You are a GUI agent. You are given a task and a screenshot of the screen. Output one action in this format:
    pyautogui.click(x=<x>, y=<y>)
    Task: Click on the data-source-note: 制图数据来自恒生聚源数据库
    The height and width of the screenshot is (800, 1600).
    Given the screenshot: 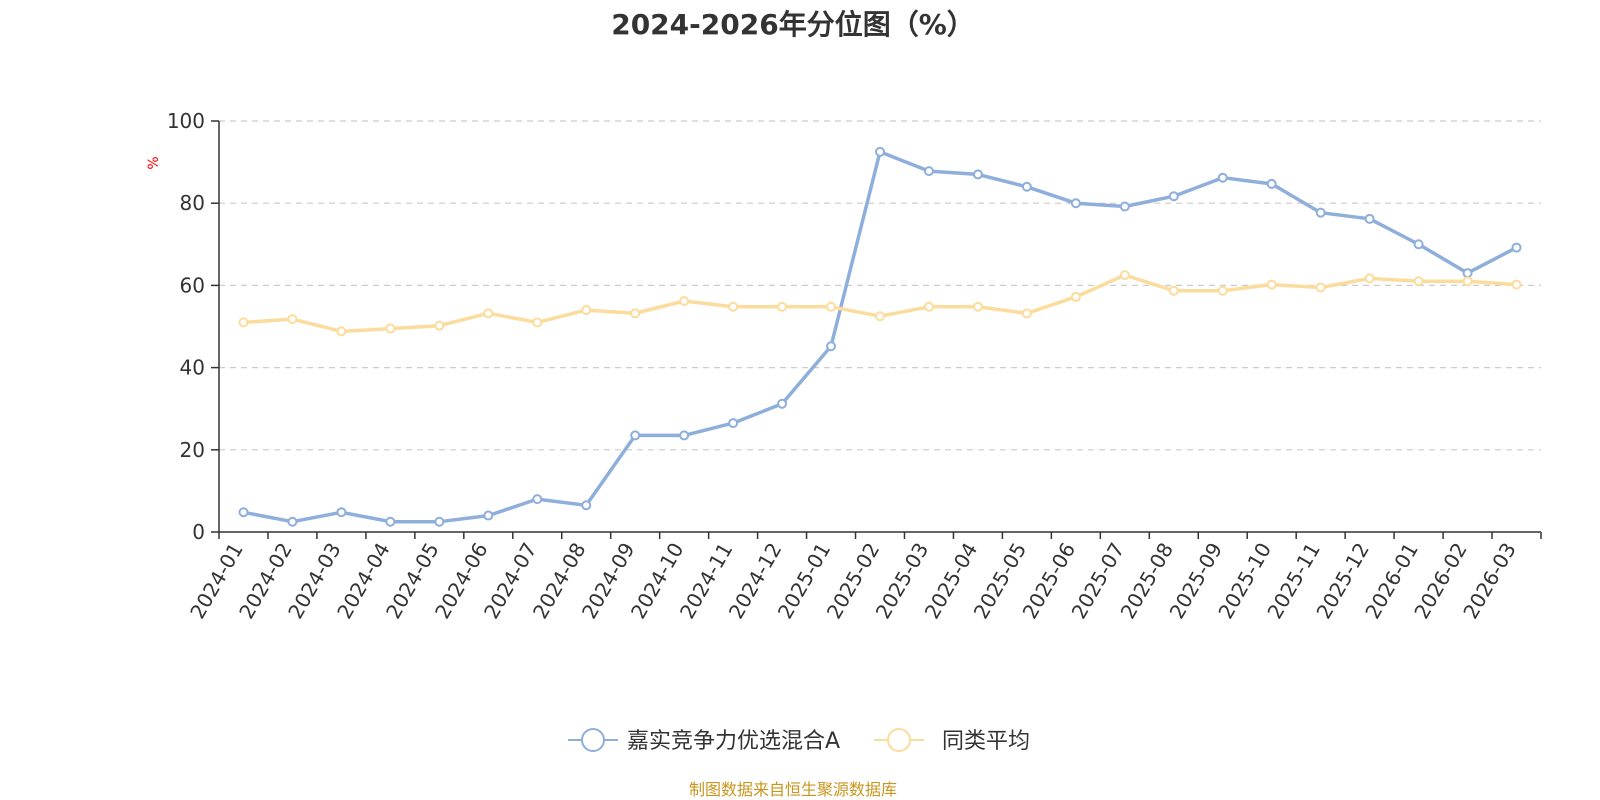 What is the action you would take?
    pyautogui.click(x=793, y=789)
    